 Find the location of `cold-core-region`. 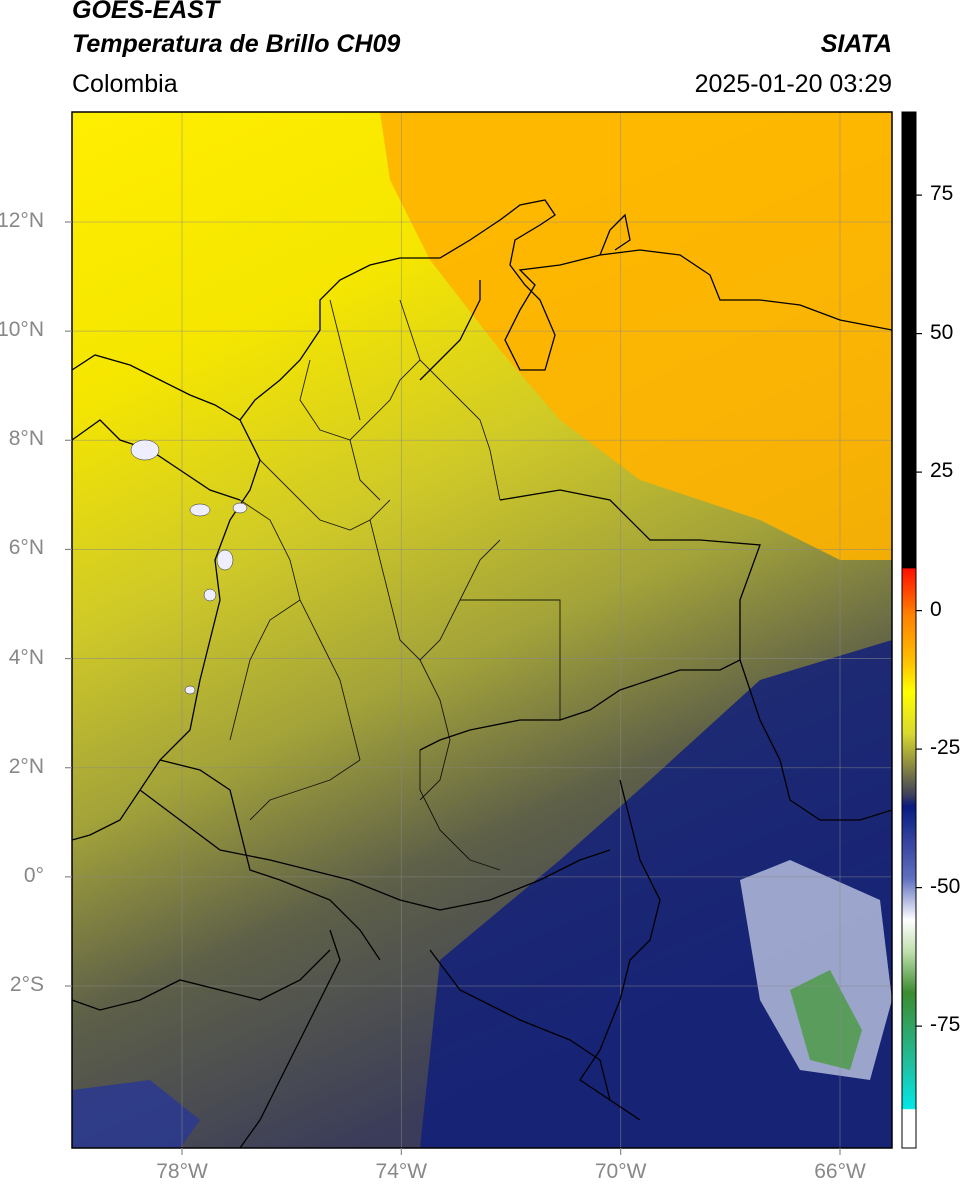

cold-core-region is located at coordinates (826, 1020).